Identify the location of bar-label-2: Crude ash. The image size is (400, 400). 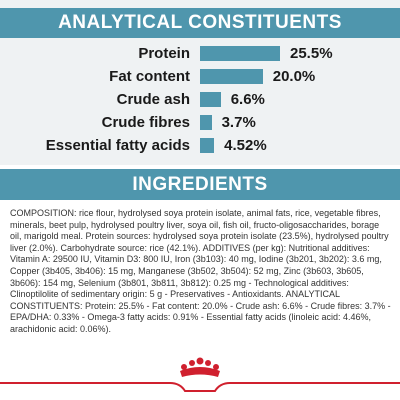
(153, 99).